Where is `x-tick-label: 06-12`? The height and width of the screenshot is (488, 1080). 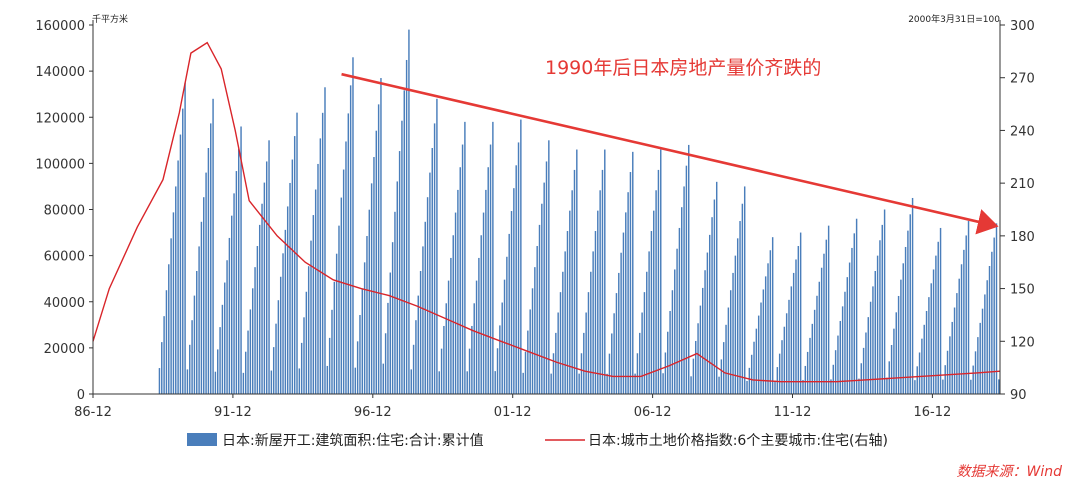
x-tick-label: 06-12 is located at coordinates (653, 412).